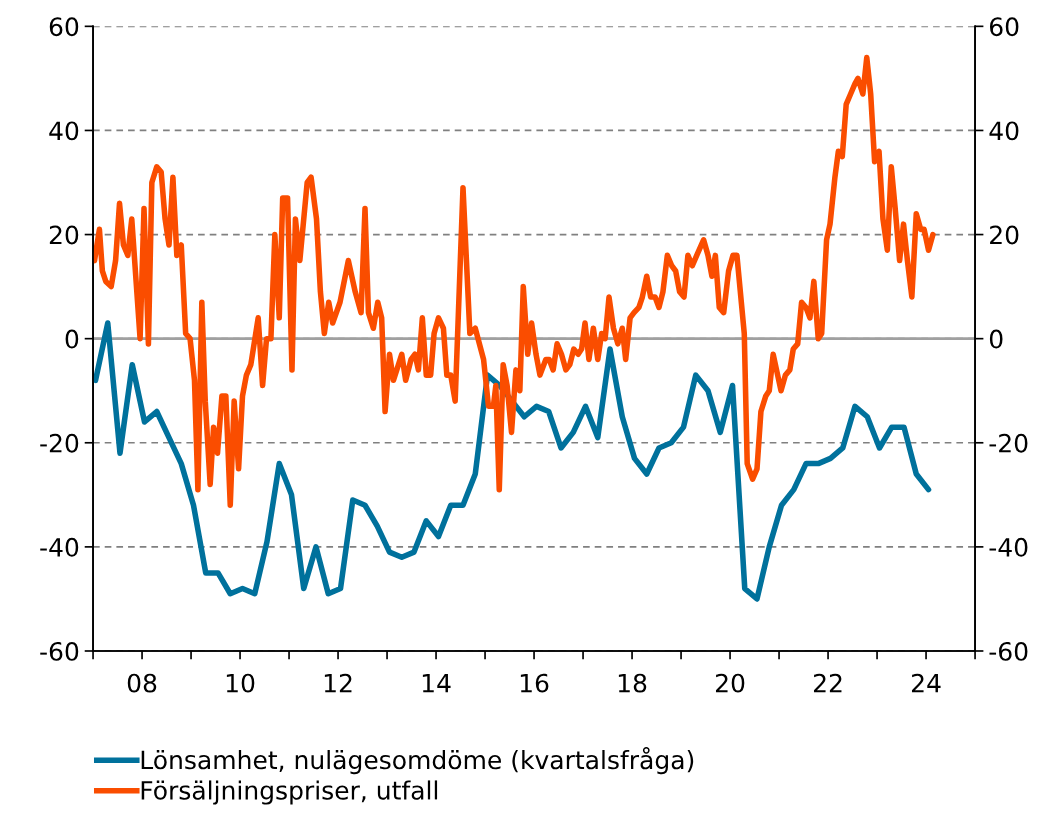 Image resolution: width=1061 pixels, height=823 pixels. What do you see at coordinates (64, 131) in the screenshot?
I see `y-tick-label: 40` at bounding box center [64, 131].